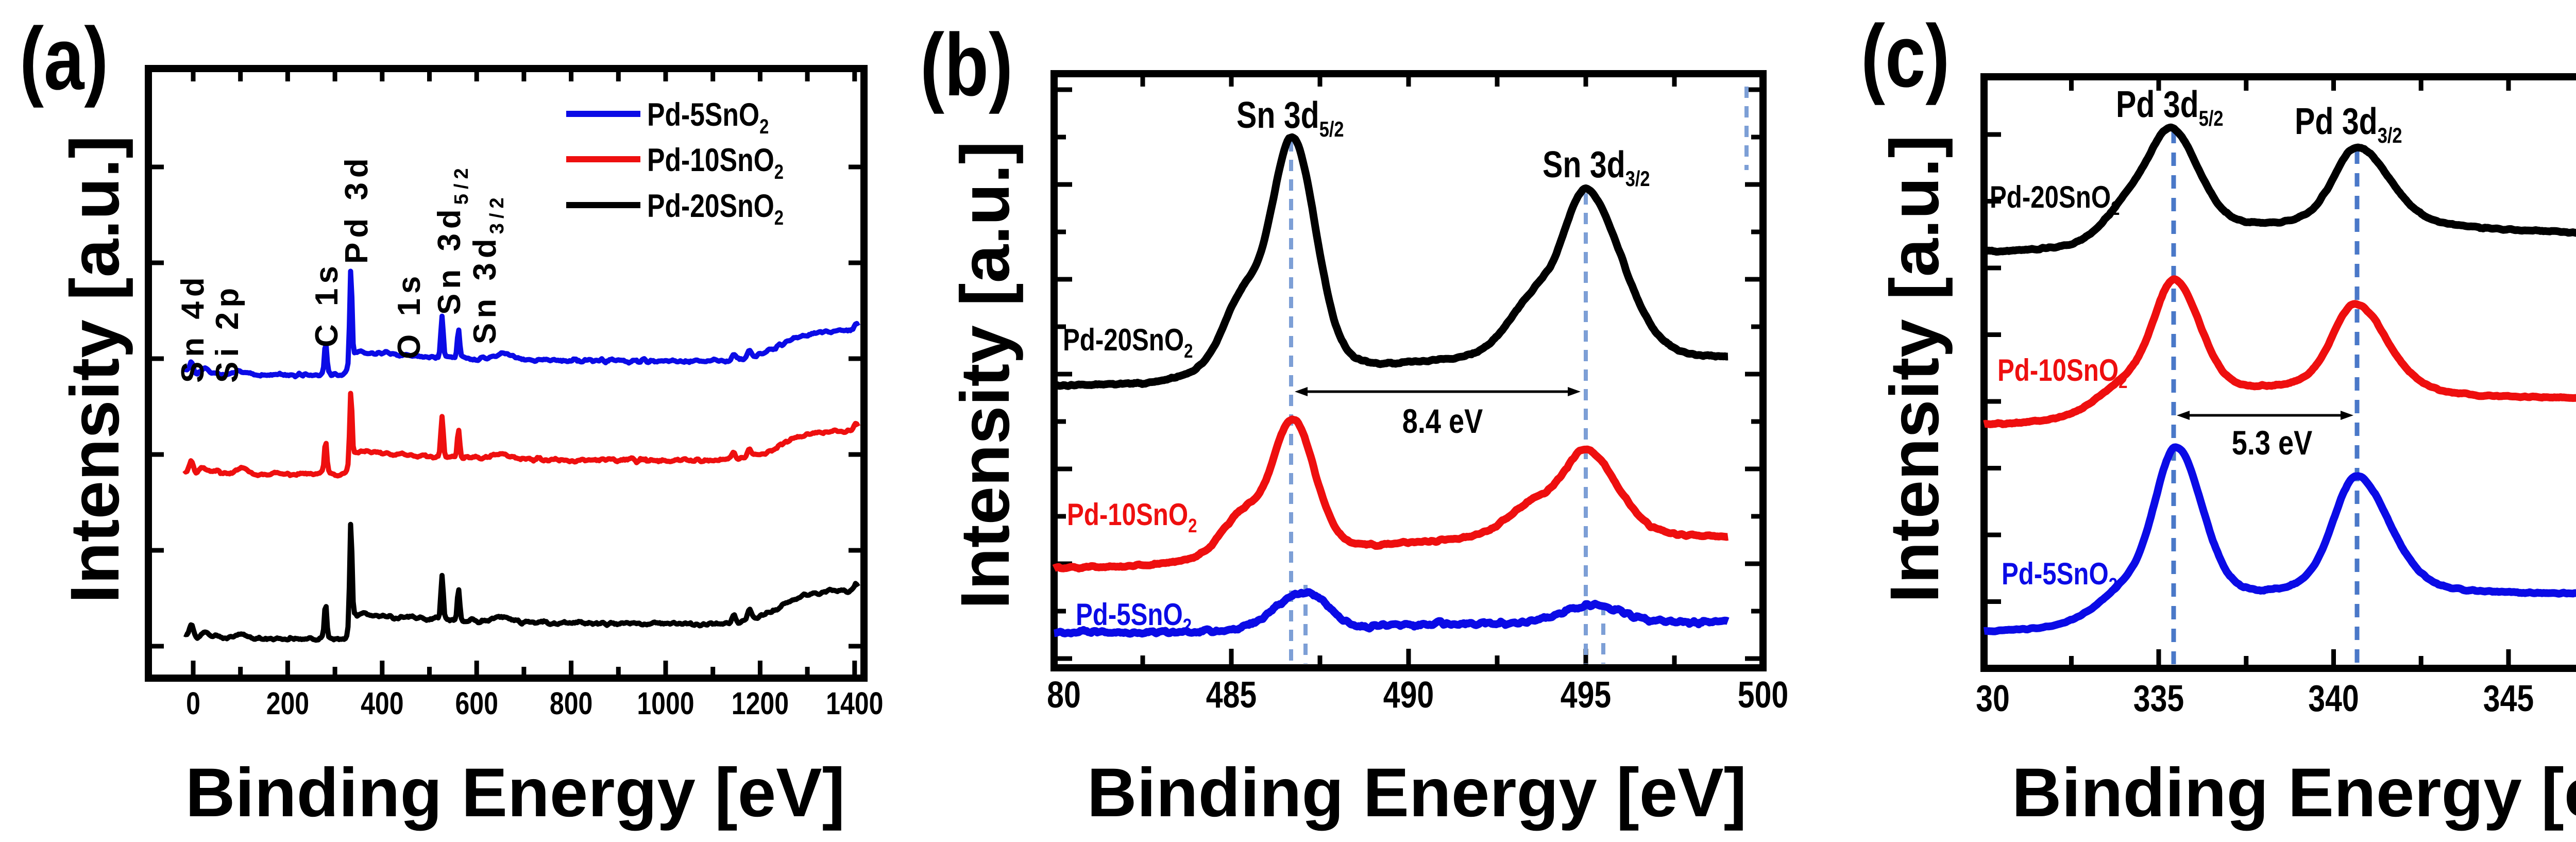 The image size is (2576, 842). What do you see at coordinates (287, 703) in the screenshot?
I see `svg-text: 200` at bounding box center [287, 703].